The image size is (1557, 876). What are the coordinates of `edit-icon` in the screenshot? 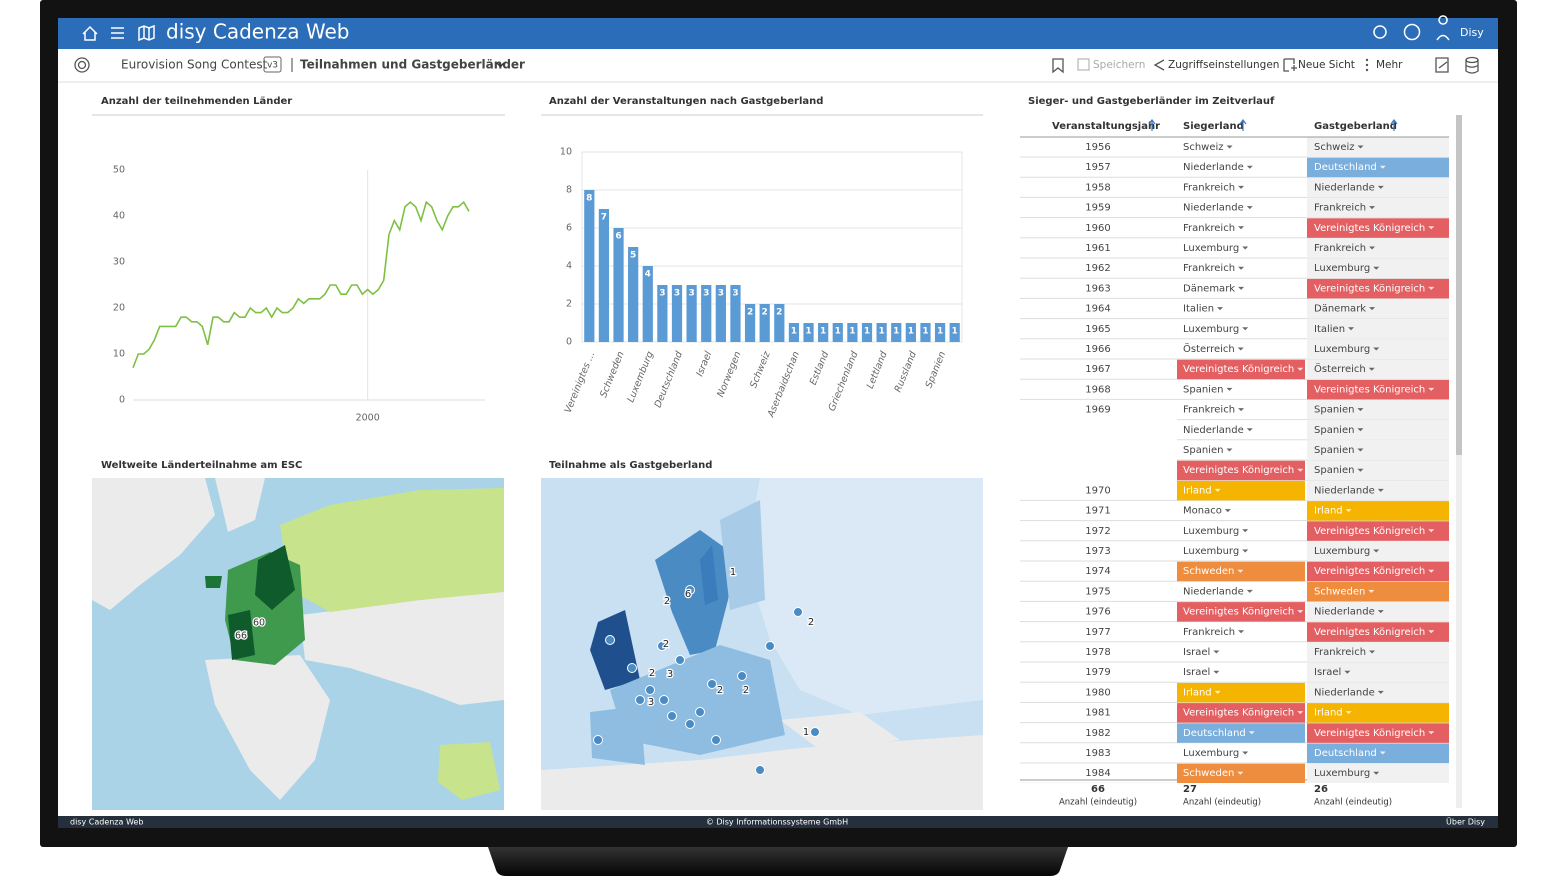 It's located at (1442, 65).